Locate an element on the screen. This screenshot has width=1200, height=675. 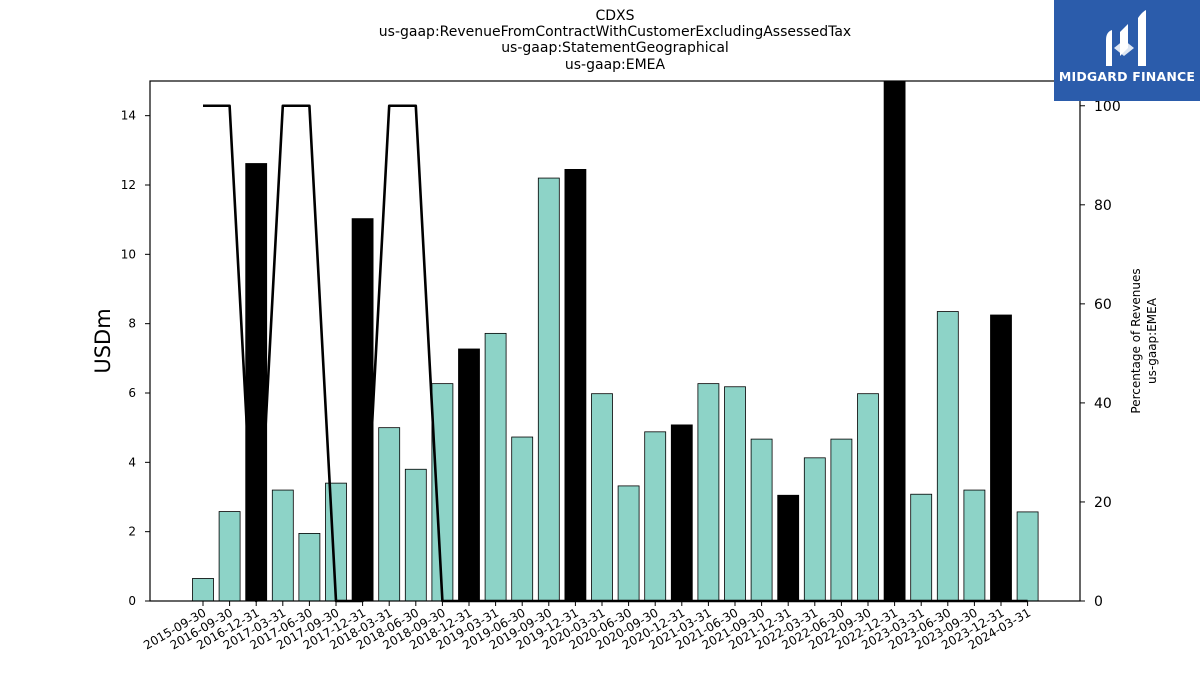
y-tick-label: 2 is located at coordinates (132, 532).